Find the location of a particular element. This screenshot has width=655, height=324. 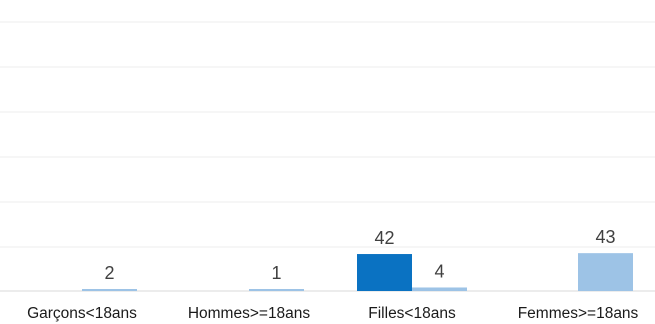

data-label-series2-0: 2 is located at coordinates (109, 273).